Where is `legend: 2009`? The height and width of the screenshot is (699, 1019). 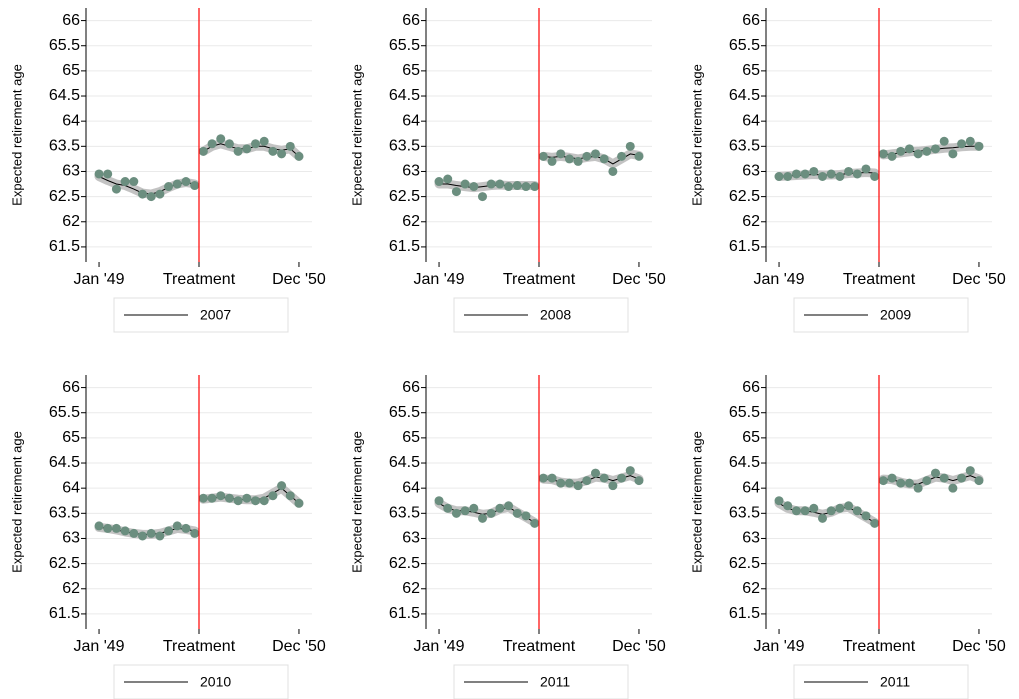 legend: 2009 is located at coordinates (881, 315).